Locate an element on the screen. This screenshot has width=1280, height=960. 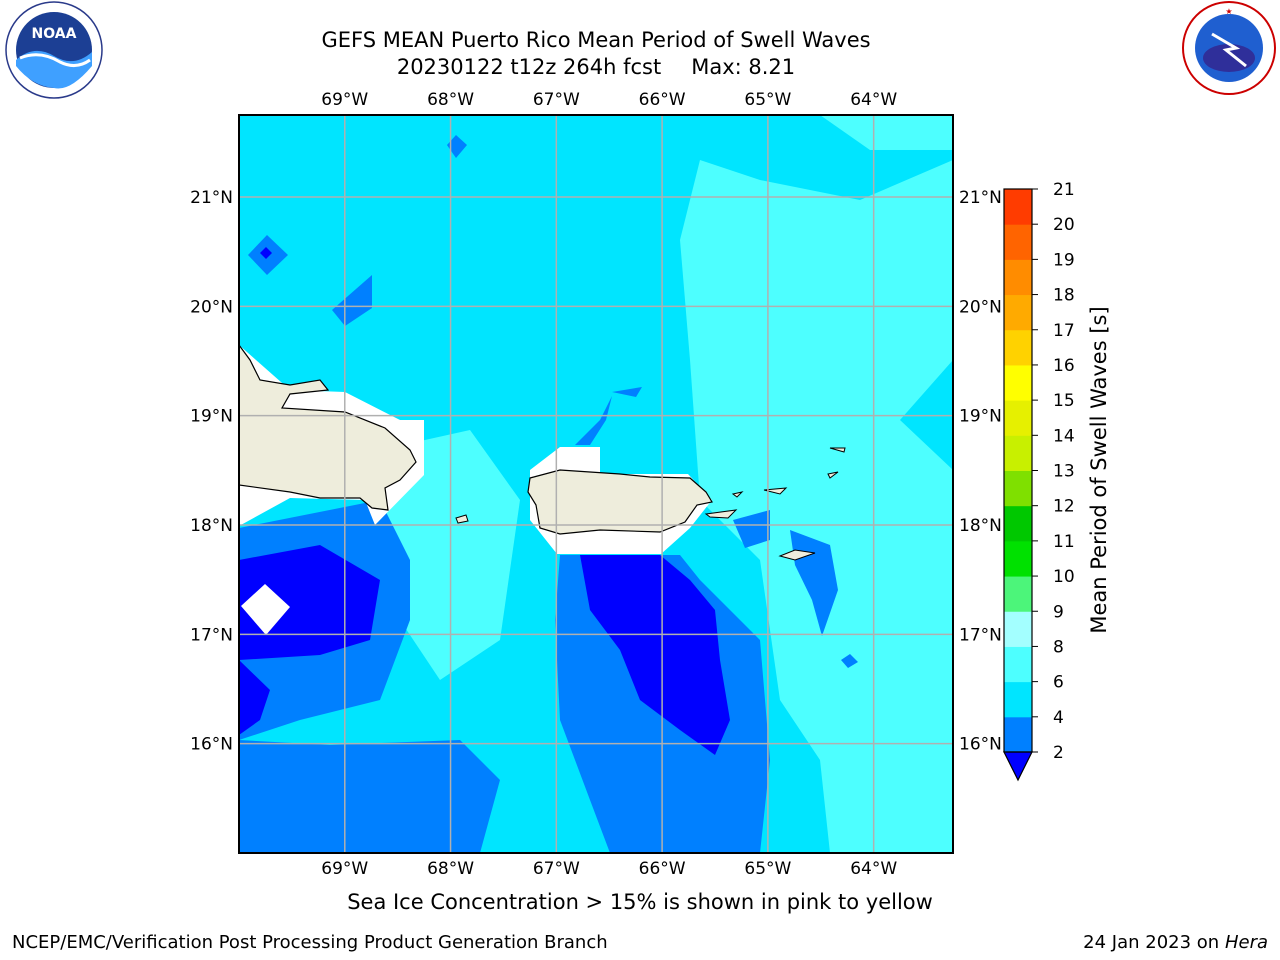
colorbar-tick-label: 14 is located at coordinates (1064, 436).